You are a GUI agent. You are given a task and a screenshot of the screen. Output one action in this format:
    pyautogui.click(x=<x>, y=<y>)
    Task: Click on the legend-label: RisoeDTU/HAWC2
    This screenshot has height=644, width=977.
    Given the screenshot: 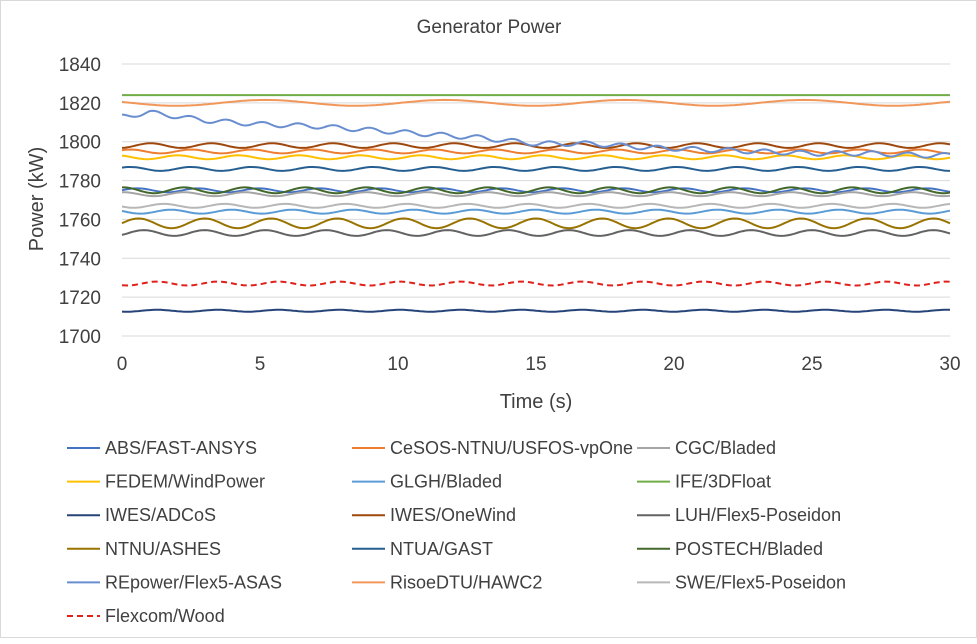 What is the action you would take?
    pyautogui.click(x=466, y=582)
    